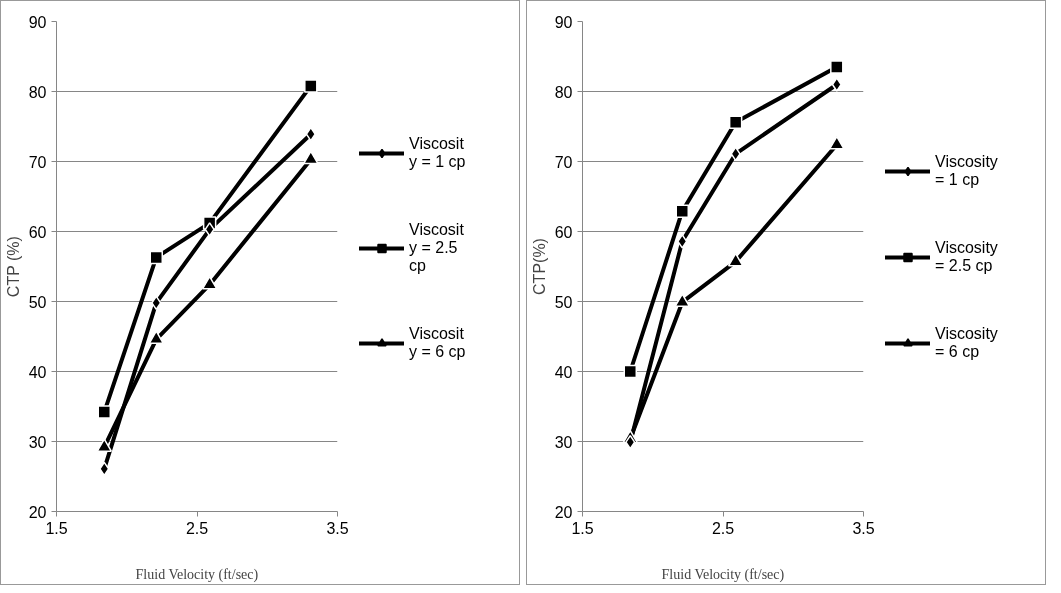  I want to click on y-axis-title: CTP(%), so click(539, 266).